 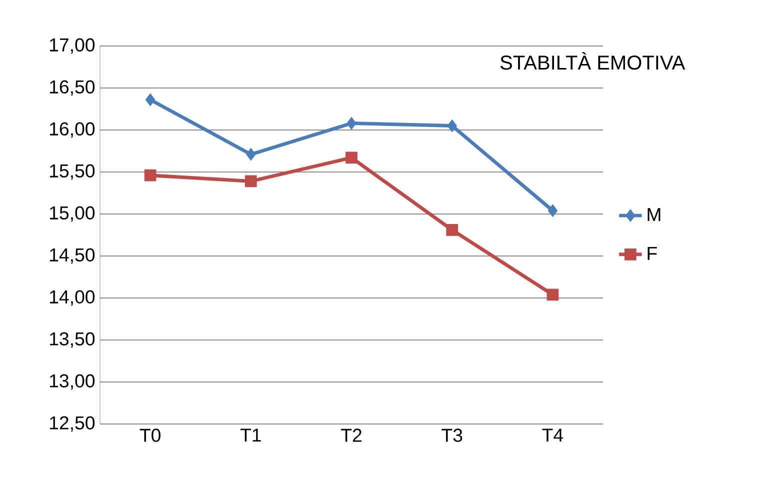 I want to click on x-tick-label: T4, so click(x=553, y=435).